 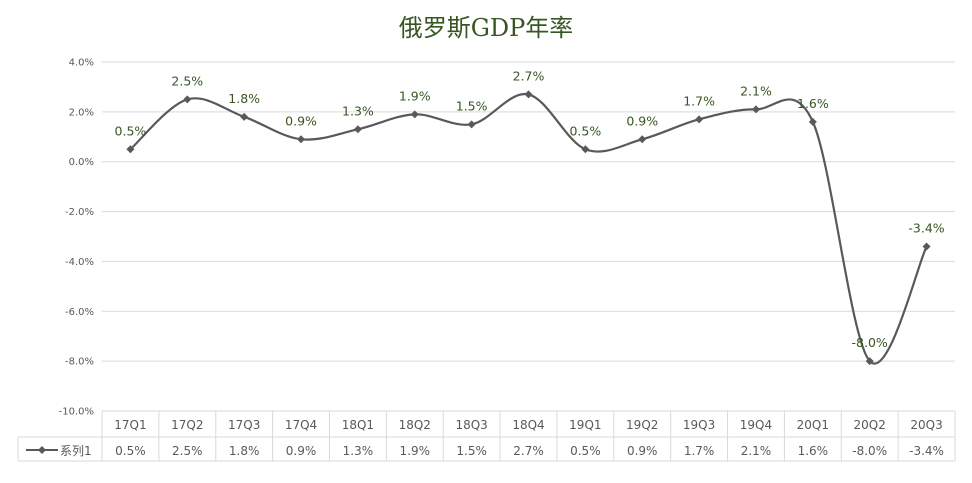 What do you see at coordinates (358, 451) in the screenshot?
I see `table-value-cell: 1.3%` at bounding box center [358, 451].